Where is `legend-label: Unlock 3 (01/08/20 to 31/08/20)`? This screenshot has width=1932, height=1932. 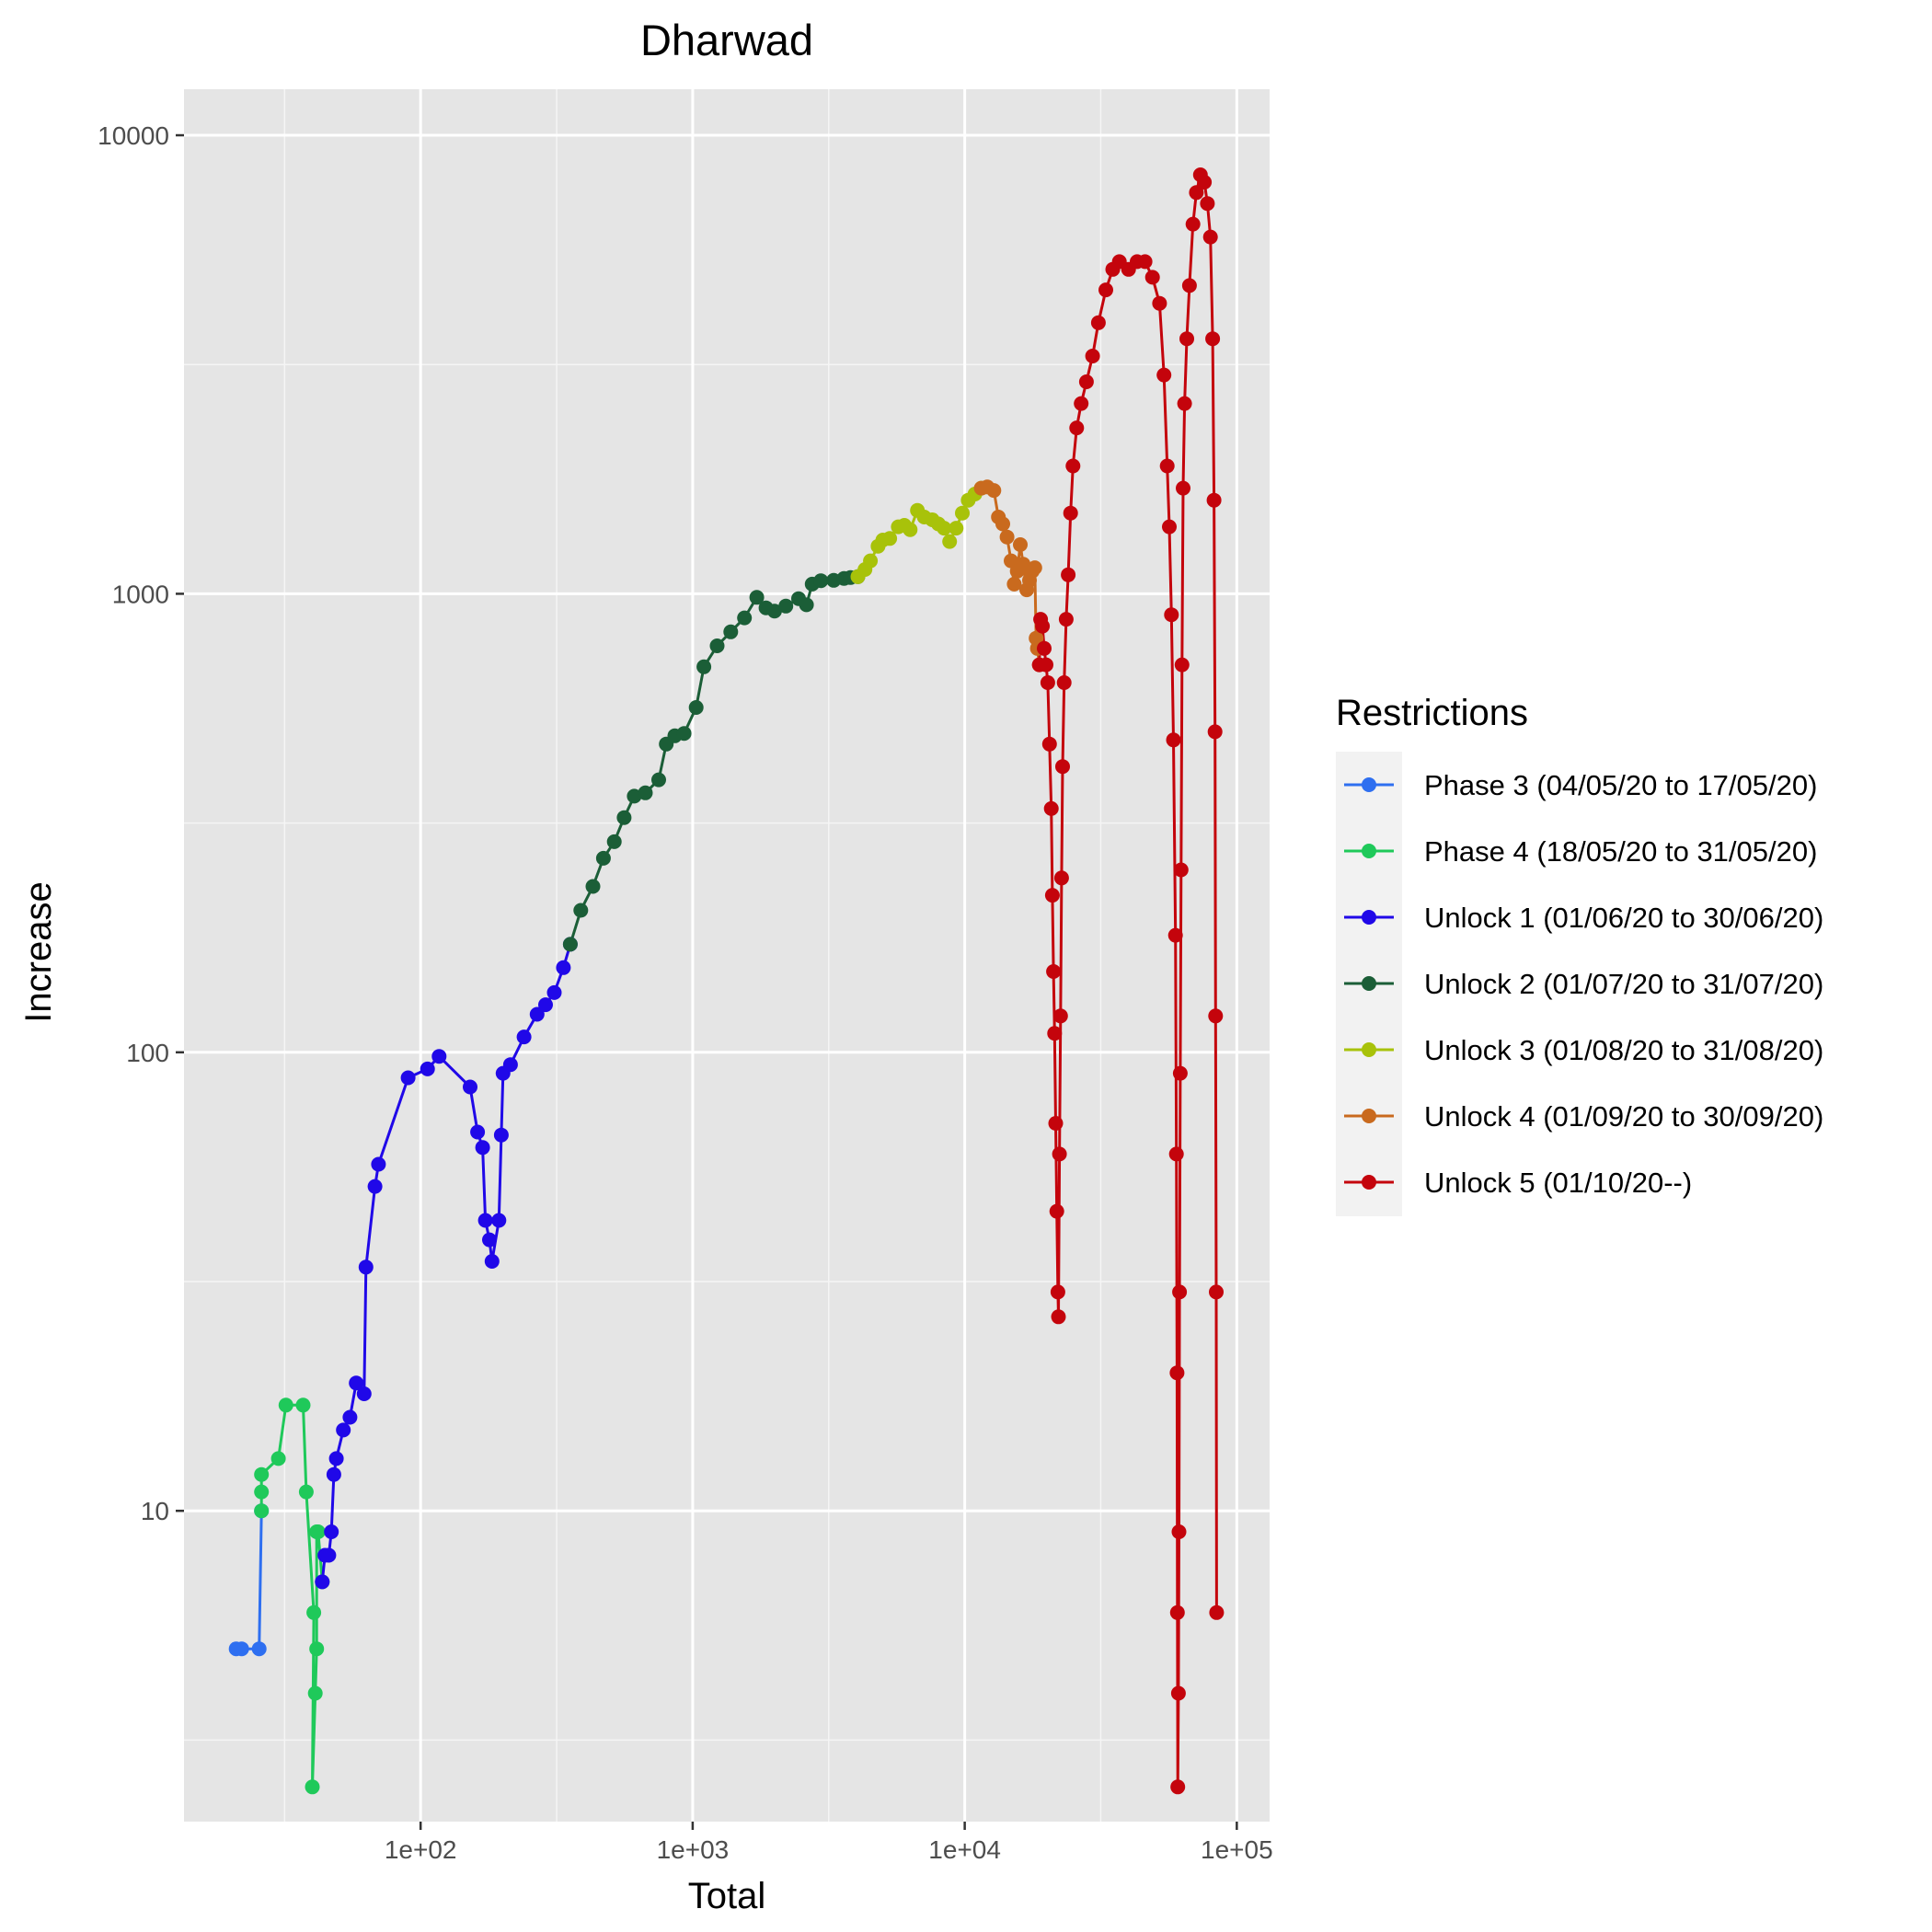 legend-label: Unlock 3 (01/08/20 to 31/08/20) is located at coordinates (1623, 1050).